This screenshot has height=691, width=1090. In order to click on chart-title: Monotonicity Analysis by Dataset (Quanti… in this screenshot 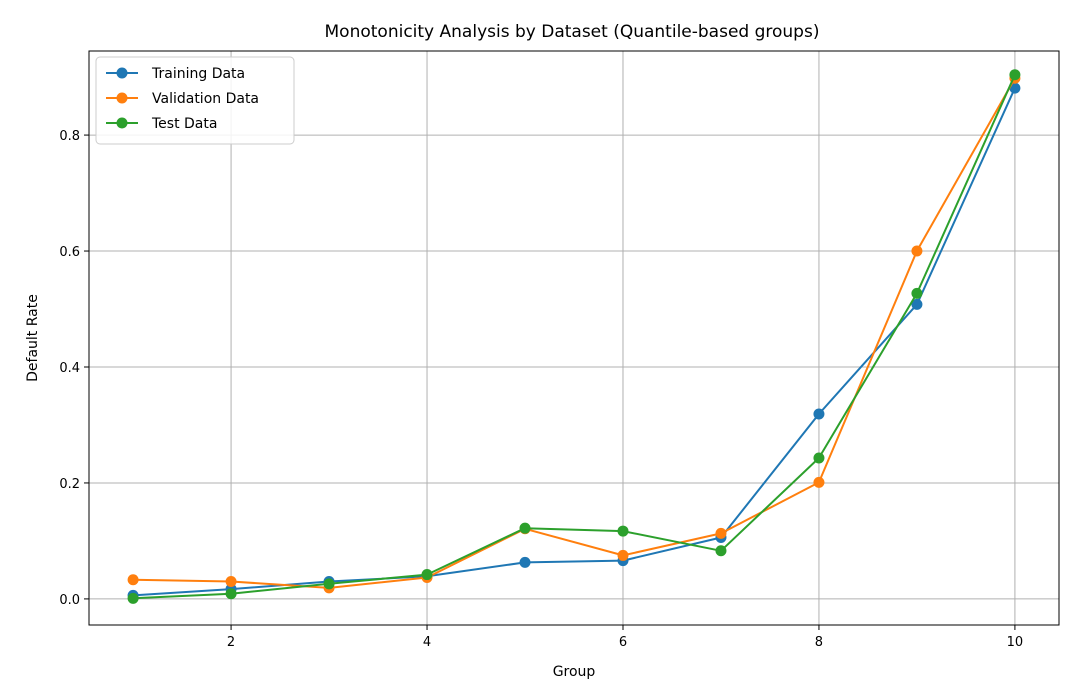, I will do `click(572, 32)`.